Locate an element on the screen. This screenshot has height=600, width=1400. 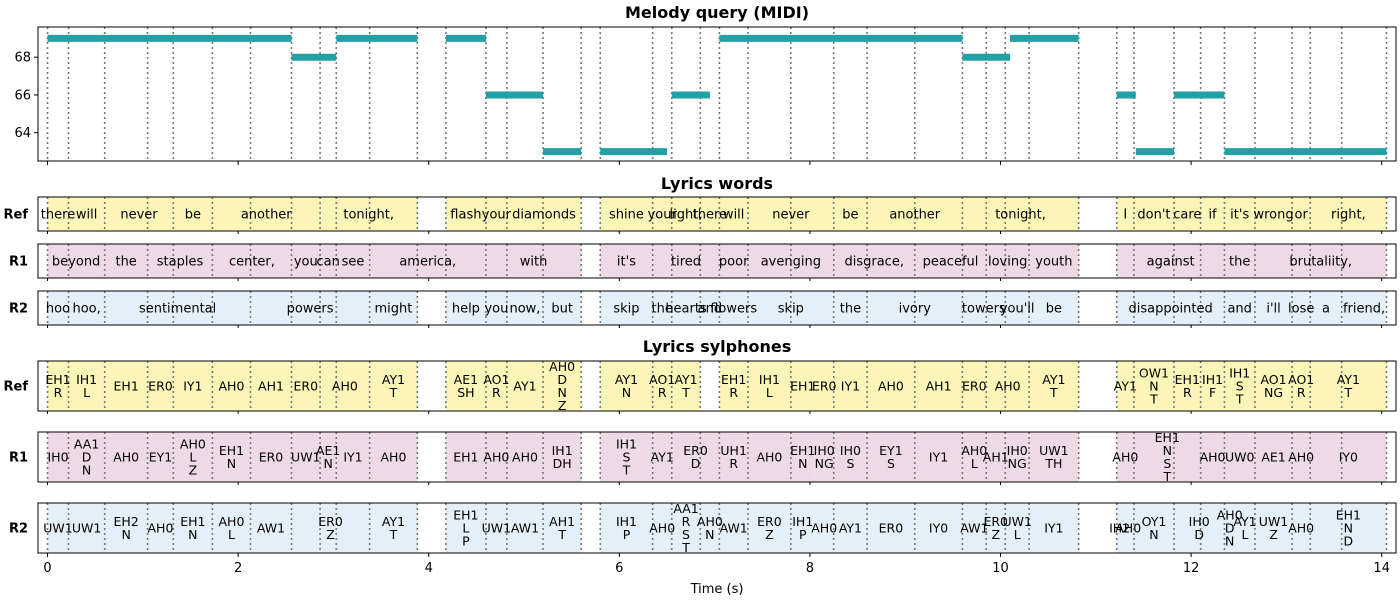
segment-label: IY0 is located at coordinates (1348, 457).